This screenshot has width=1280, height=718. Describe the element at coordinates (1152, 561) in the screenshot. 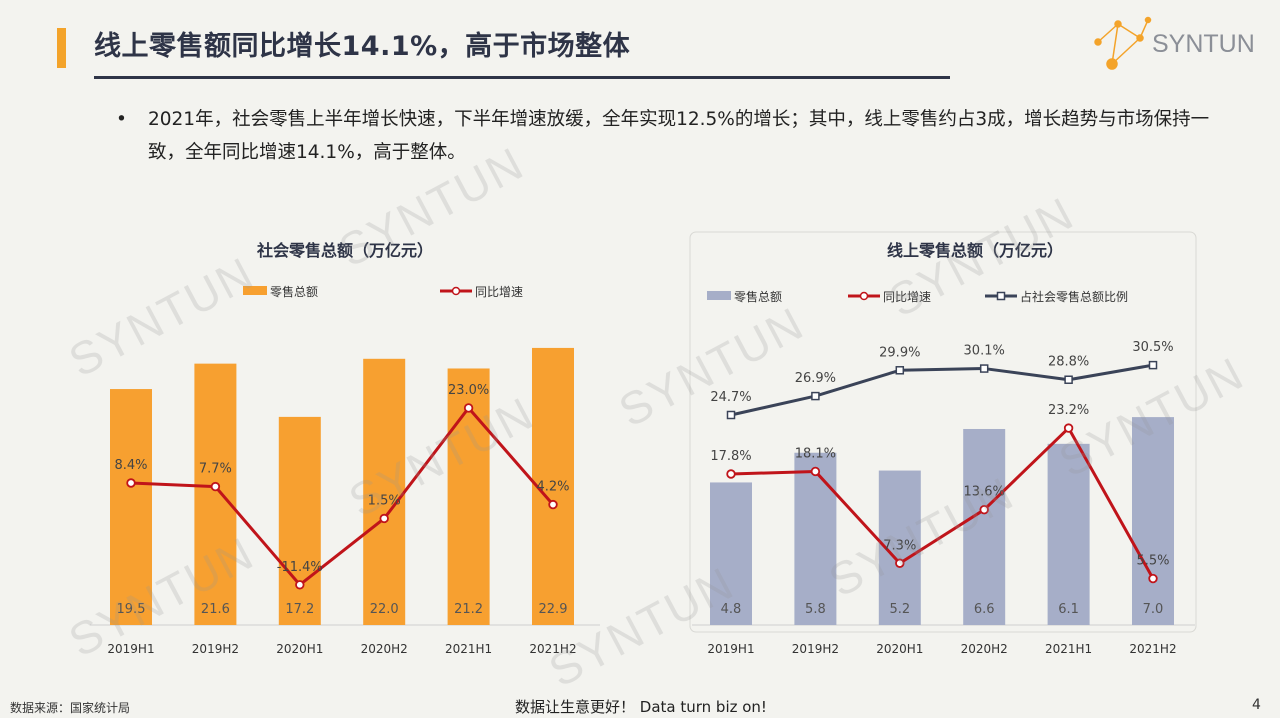

I see `line-value-label: 5.5%` at that location.